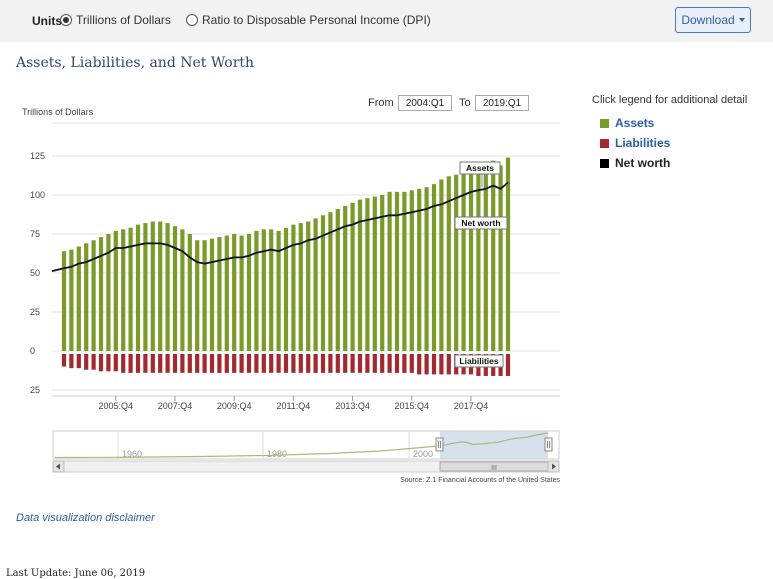 Image resolution: width=773 pixels, height=579 pixels. Describe the element at coordinates (135, 63) in the screenshot. I see `chart-title: Assets, Liabilities, and Net Worth` at that location.